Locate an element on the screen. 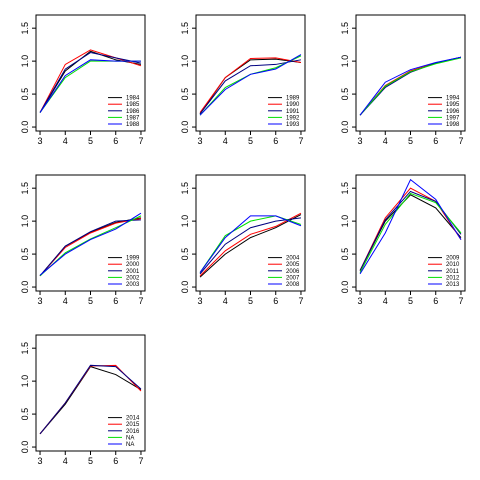 The image size is (480, 480). legend-label: 1985 is located at coordinates (133, 105).